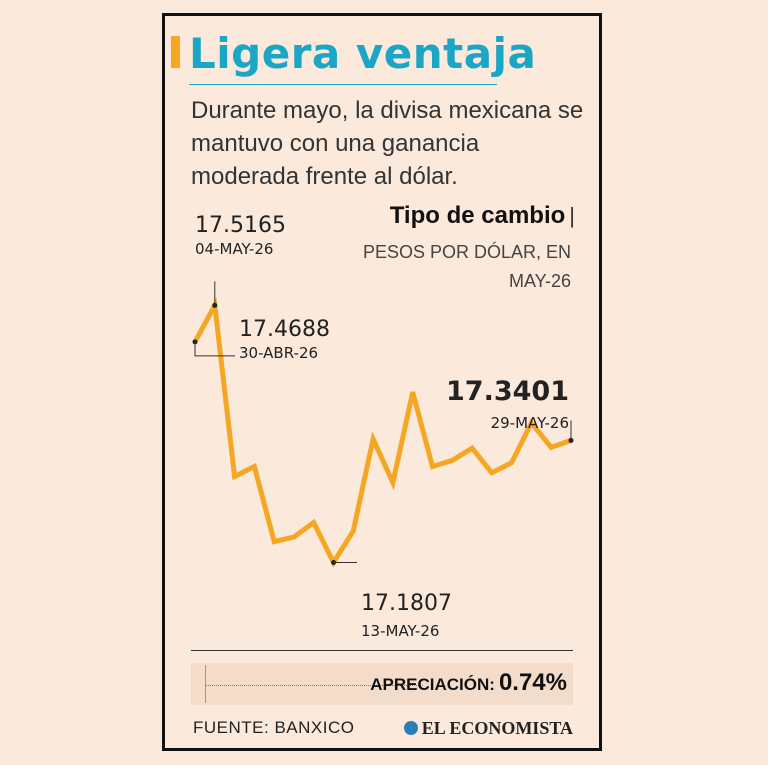 The height and width of the screenshot is (765, 768). Describe the element at coordinates (343, 84) in the screenshot. I see `title-underline` at that location.